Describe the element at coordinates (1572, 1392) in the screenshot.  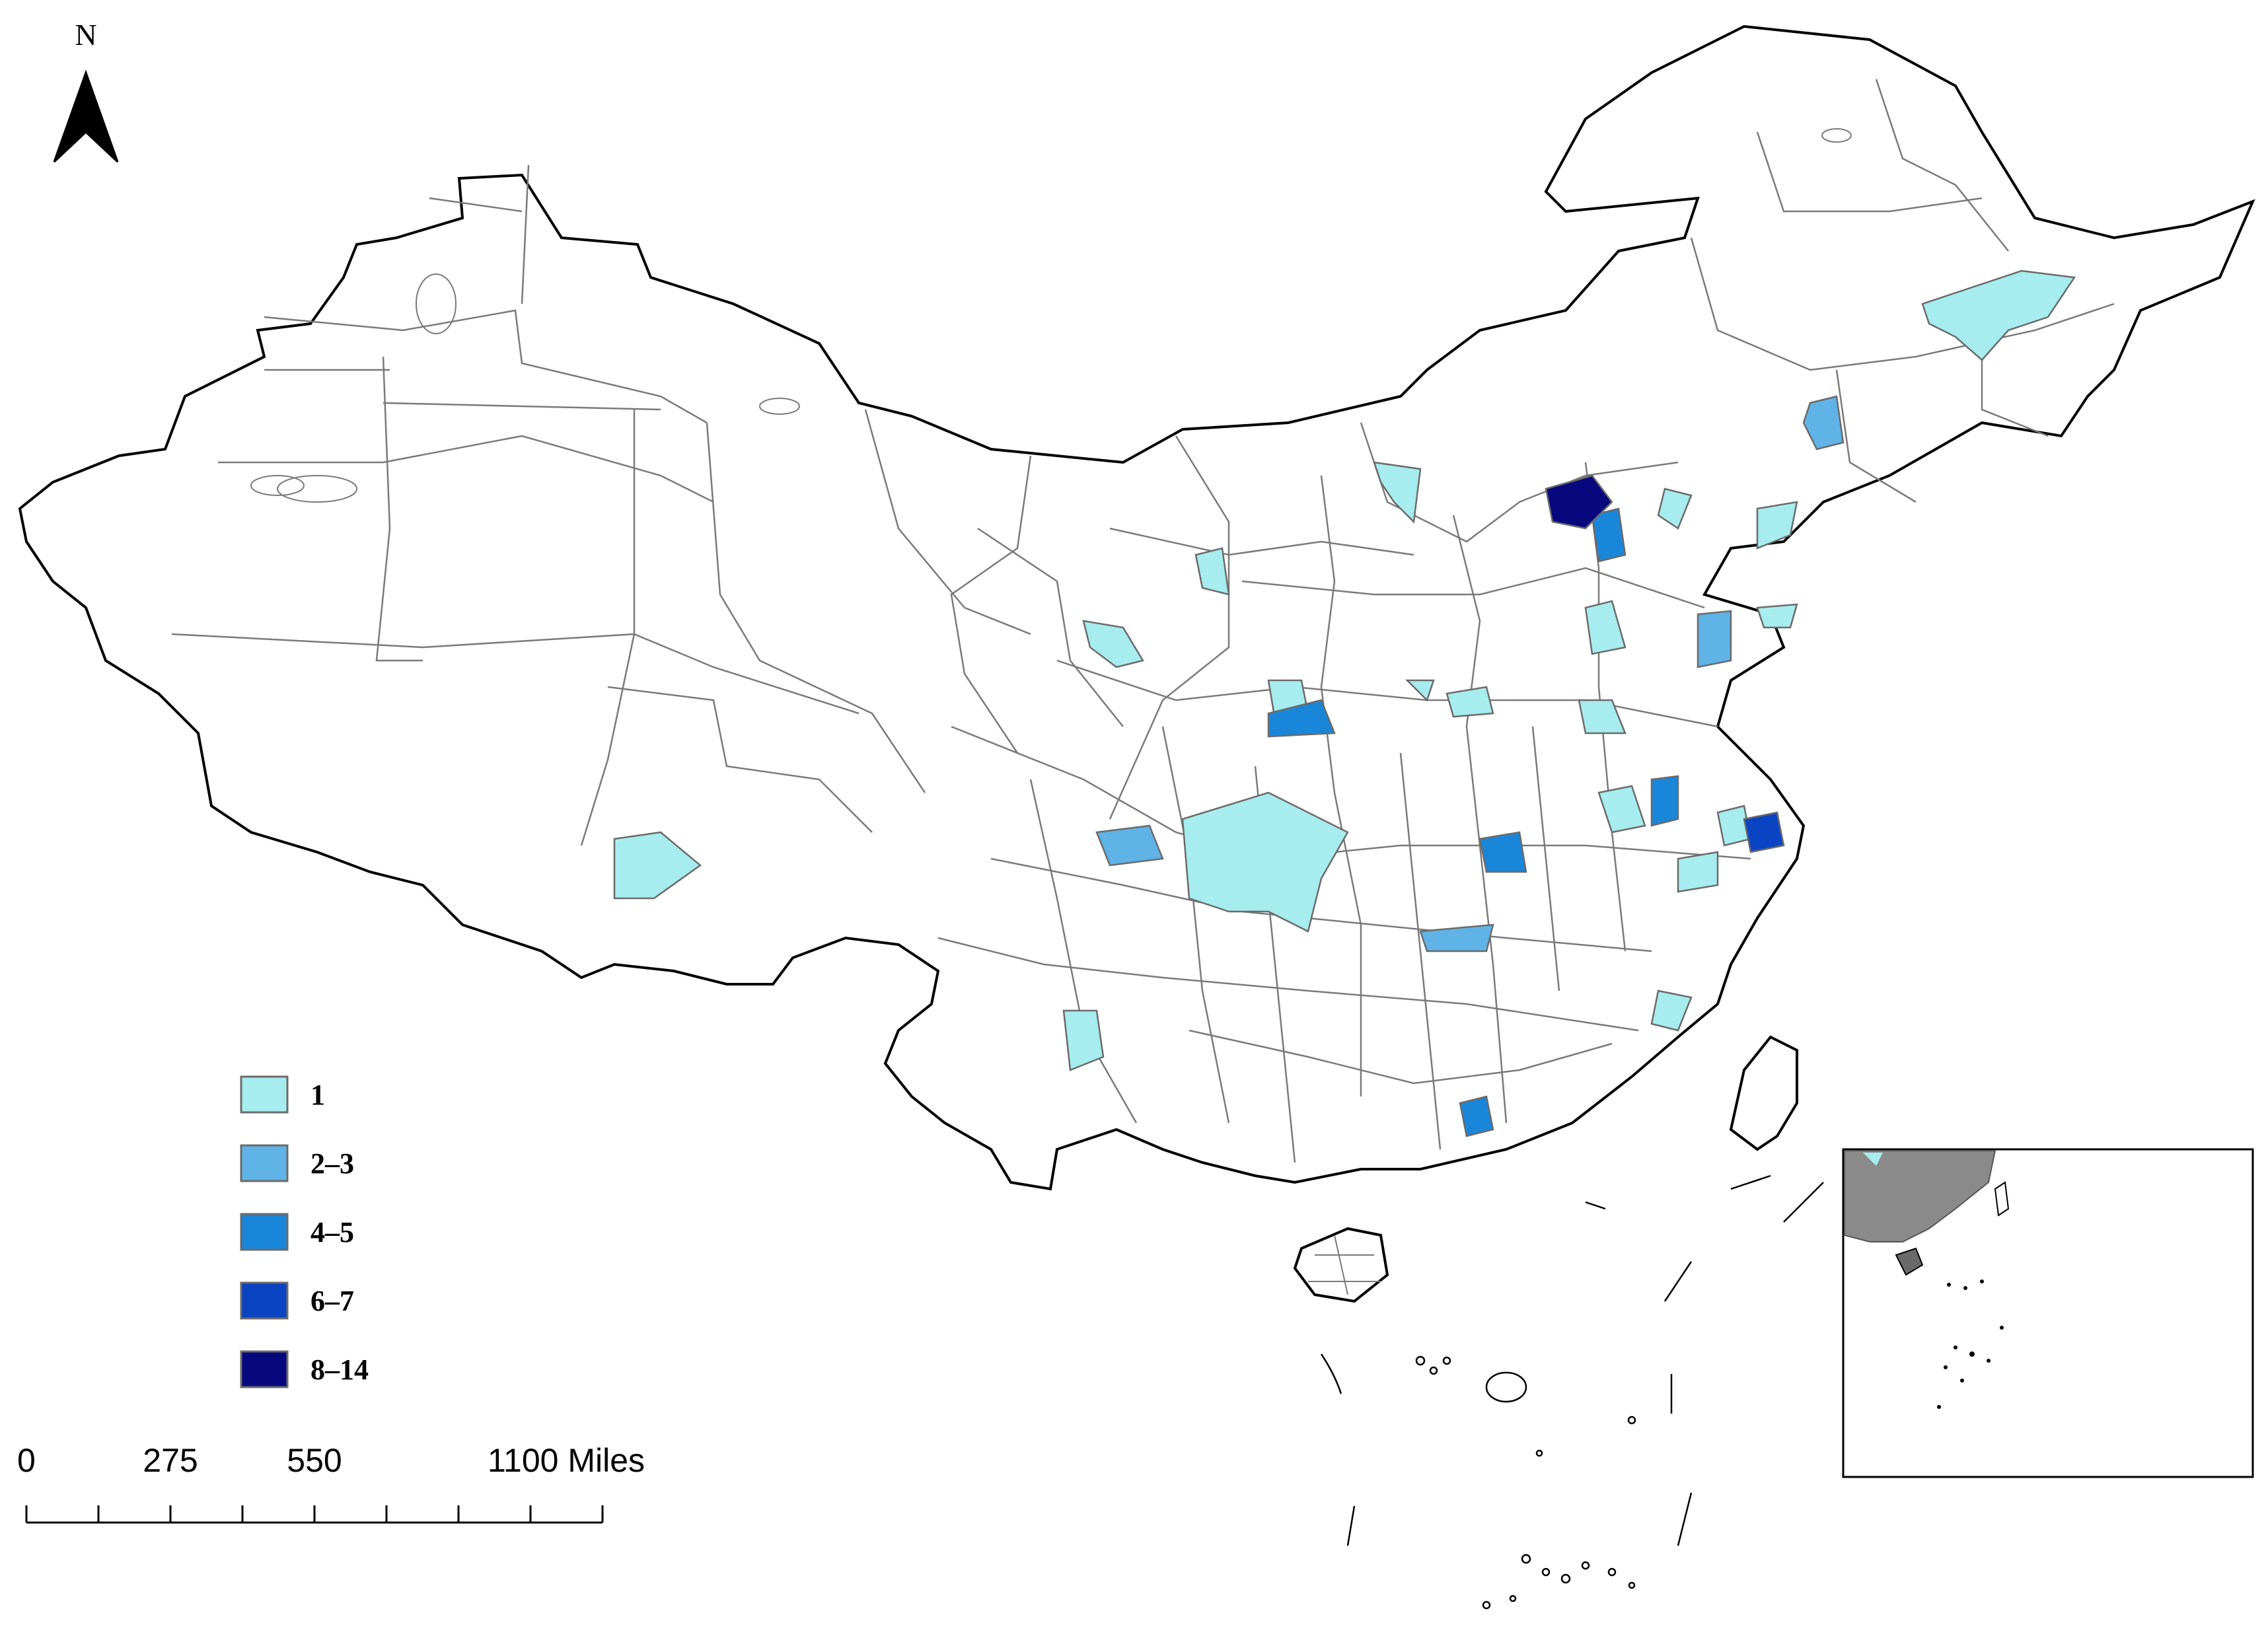
I see `islands` at that location.